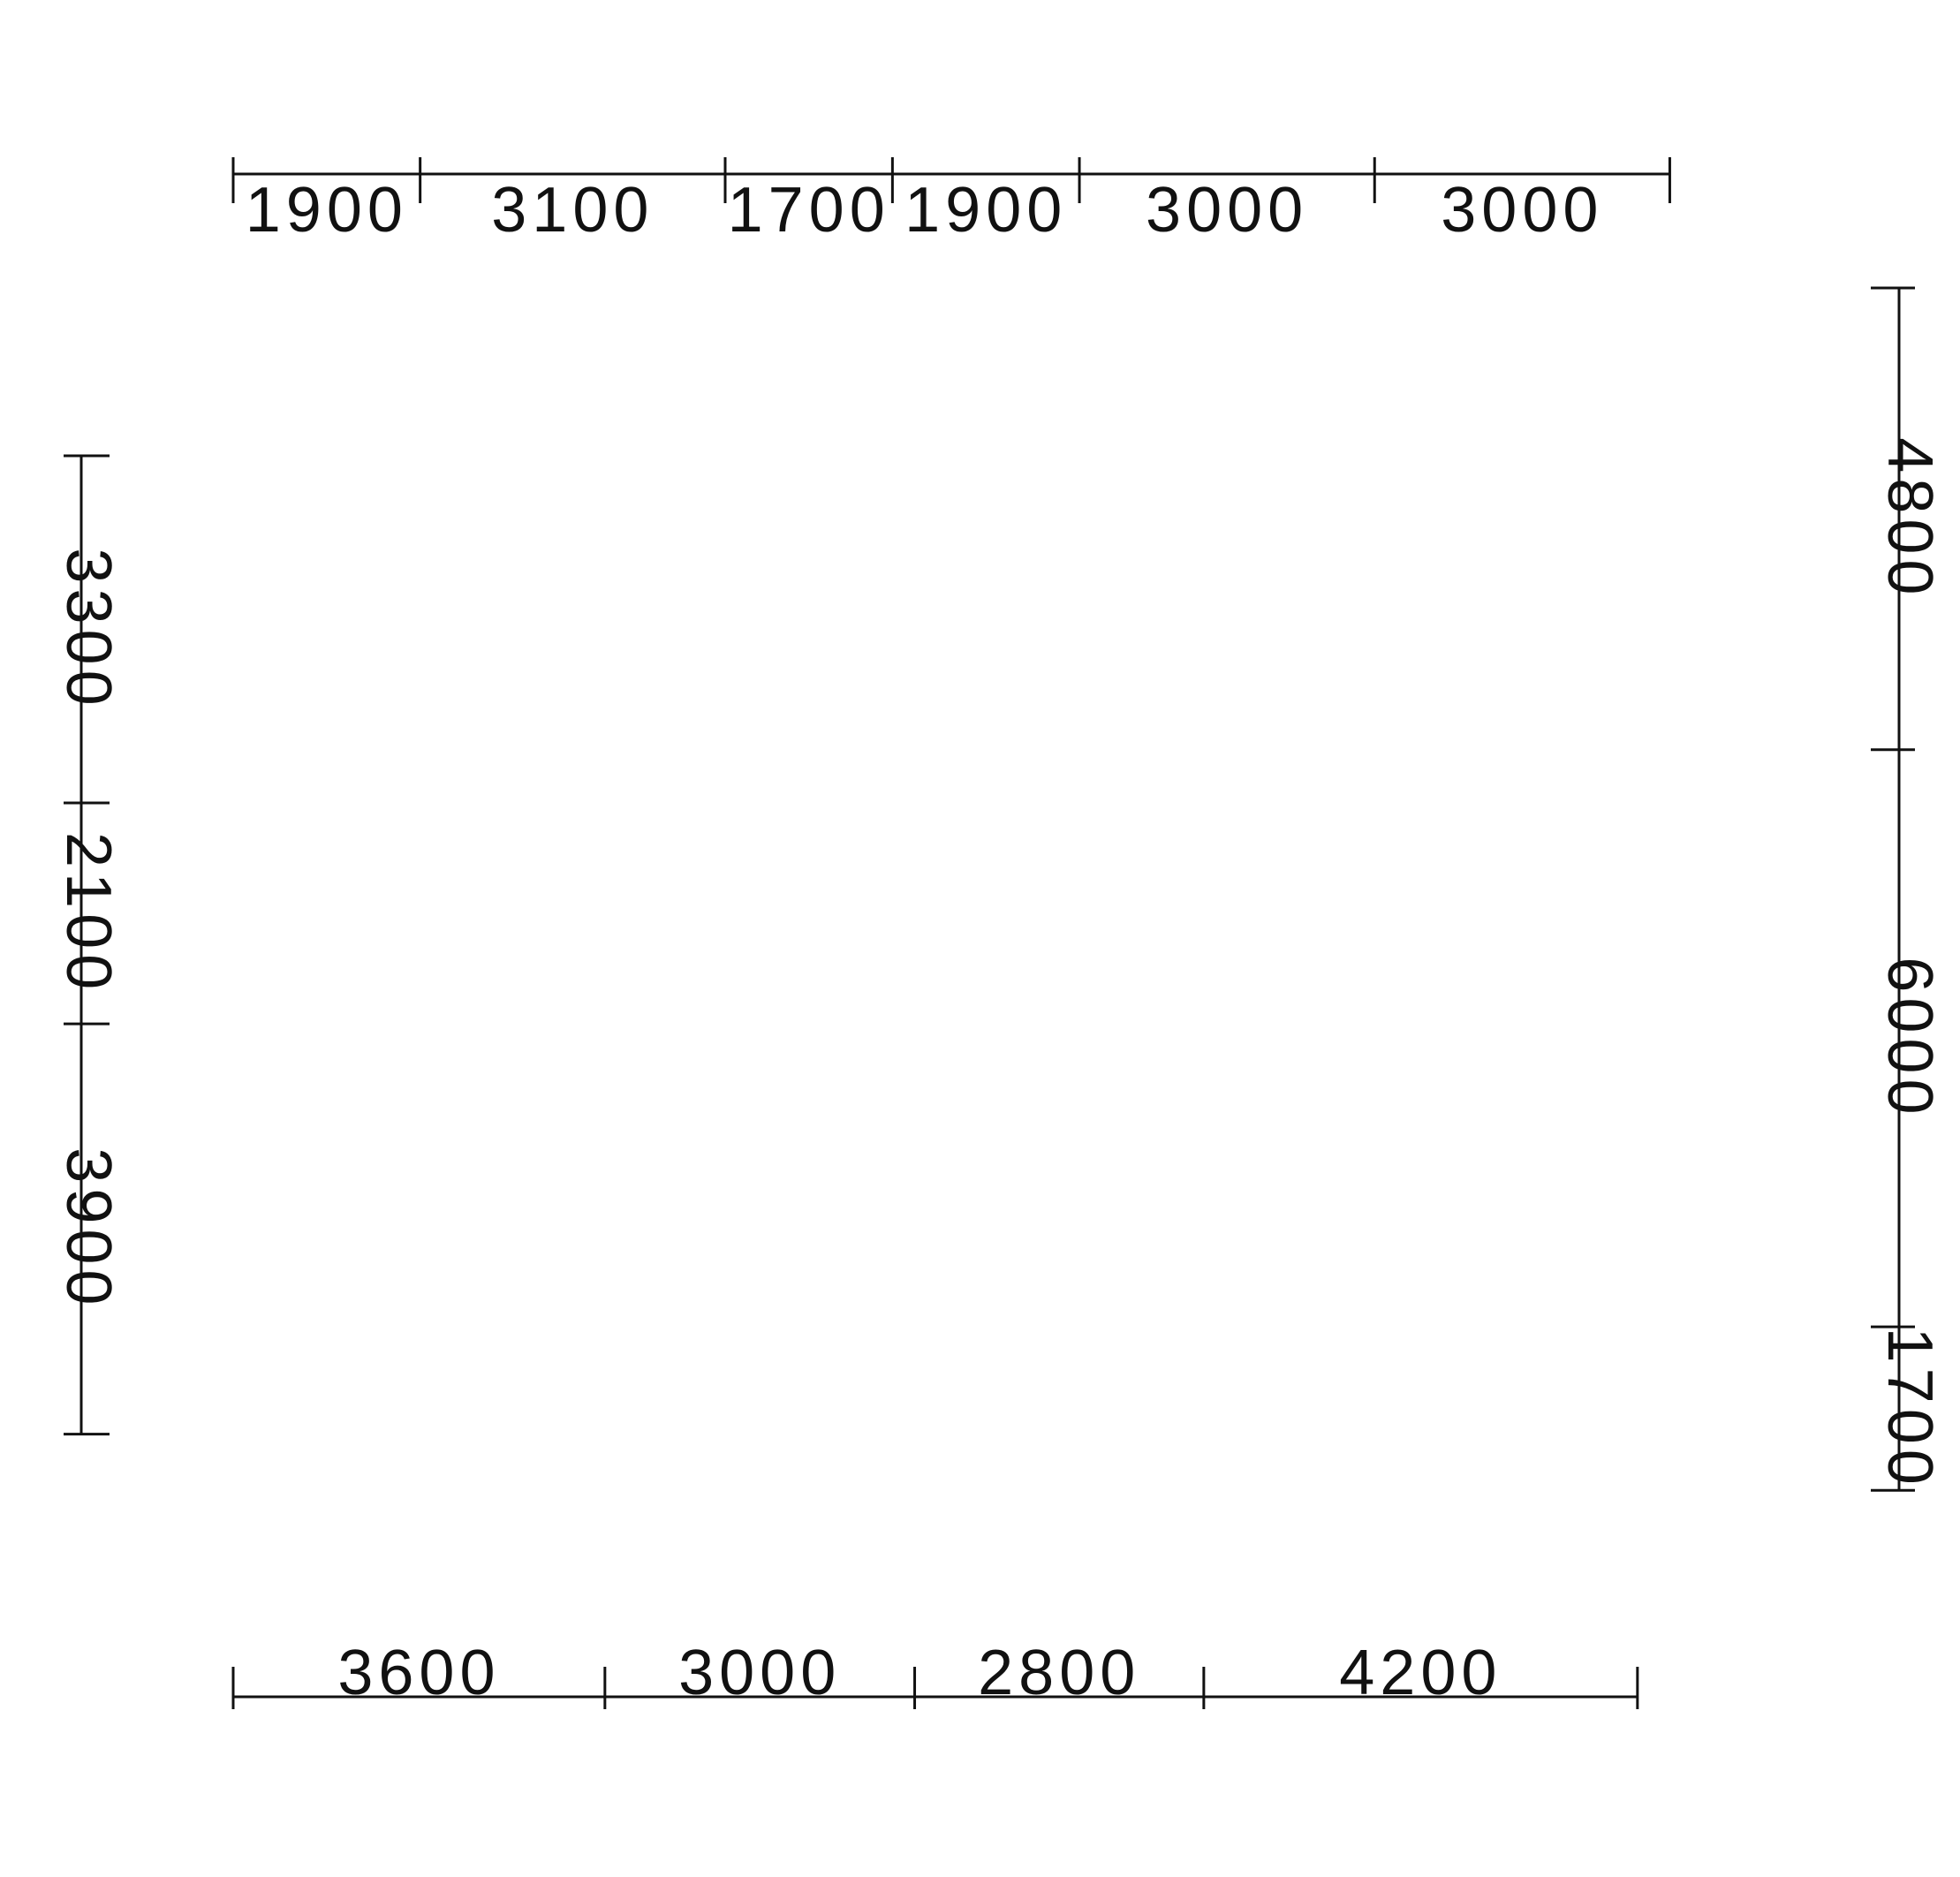 The height and width of the screenshot is (1877, 1960). I want to click on left-dimension-chain: 3300 2100 3900, so click(88, 945).